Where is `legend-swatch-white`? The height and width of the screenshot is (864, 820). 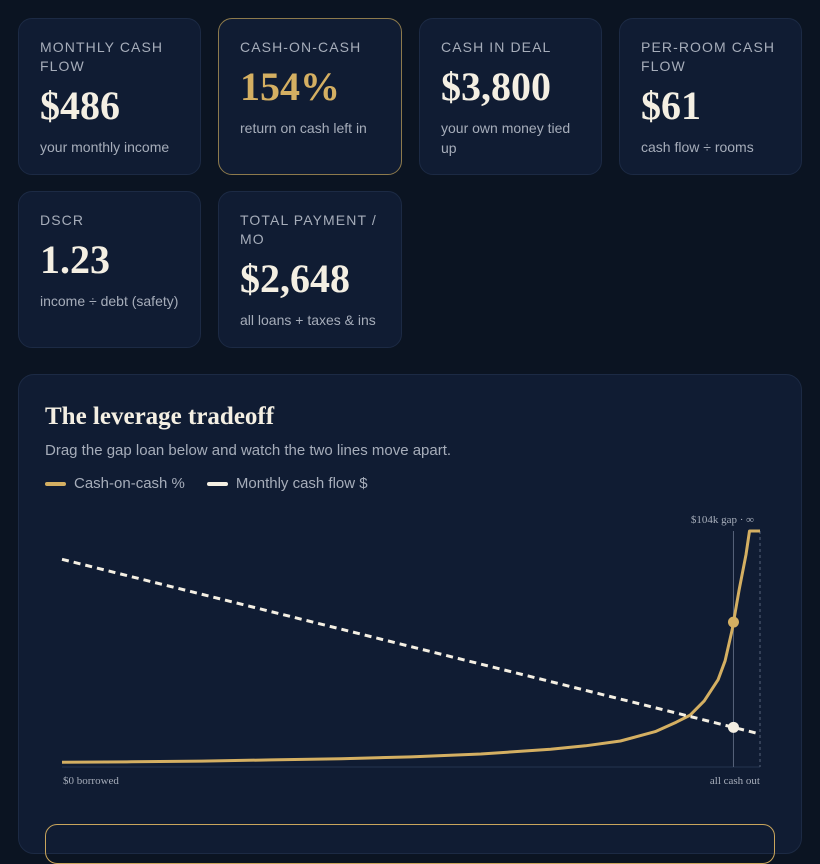 legend-swatch-white is located at coordinates (217, 483).